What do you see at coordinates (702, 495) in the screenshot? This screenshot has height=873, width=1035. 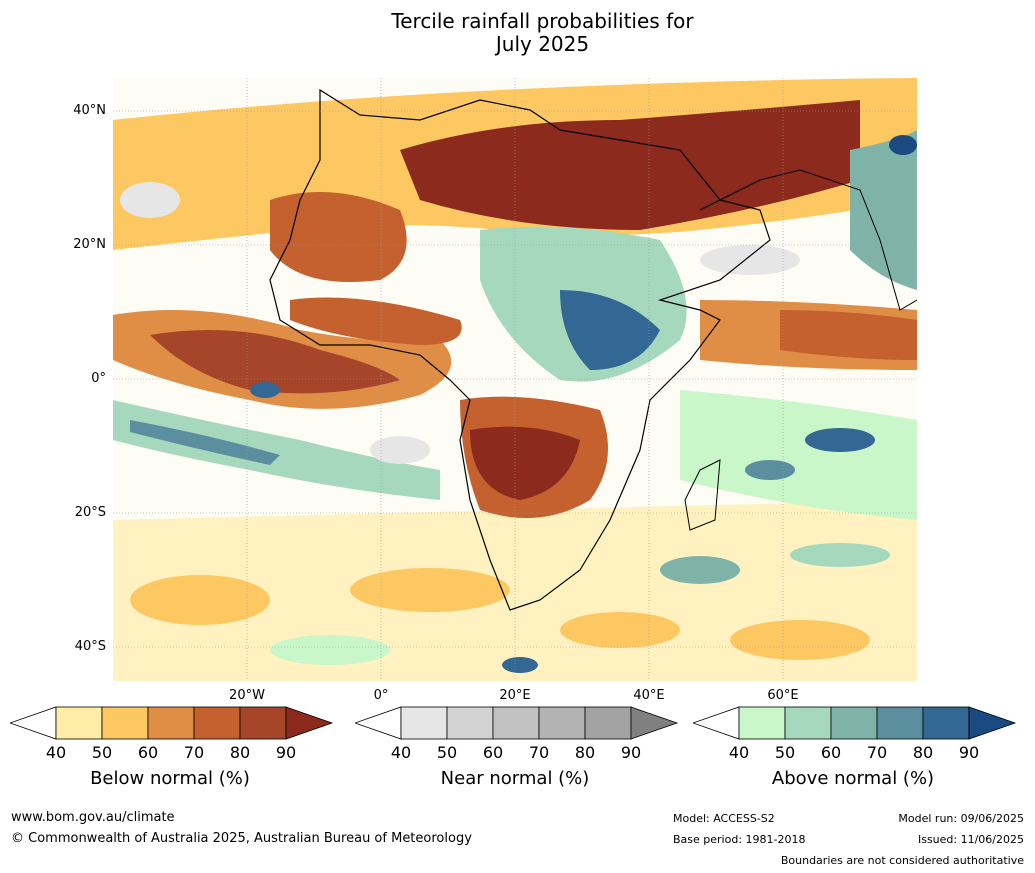 I see `madagascar-outline` at bounding box center [702, 495].